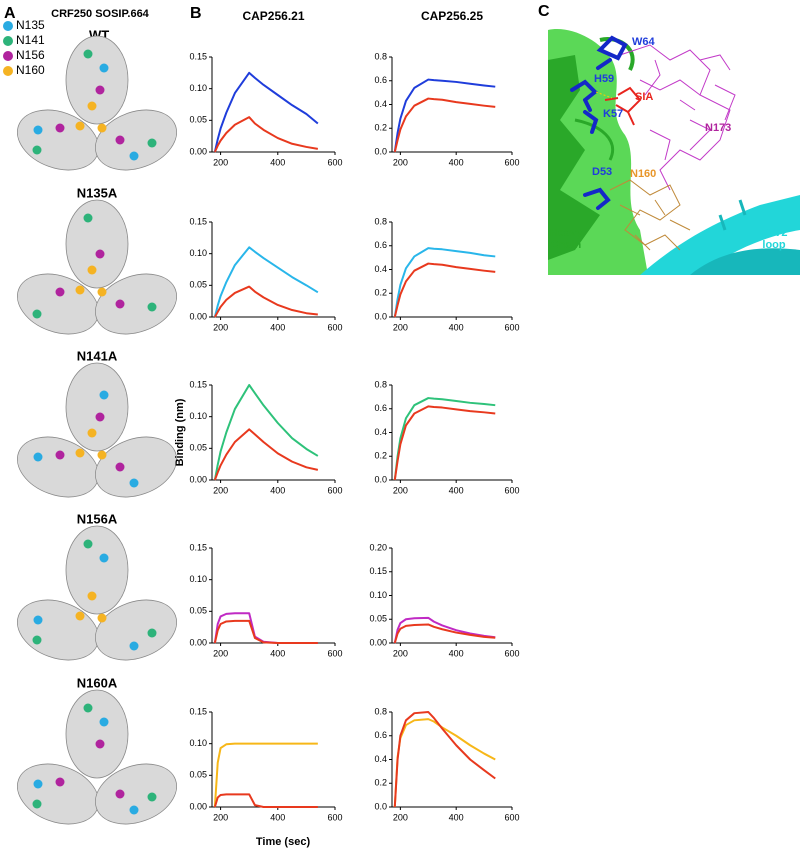 The height and width of the screenshot is (851, 800). What do you see at coordinates (30, 25) in the screenshot?
I see `legend-label: N135` at bounding box center [30, 25].